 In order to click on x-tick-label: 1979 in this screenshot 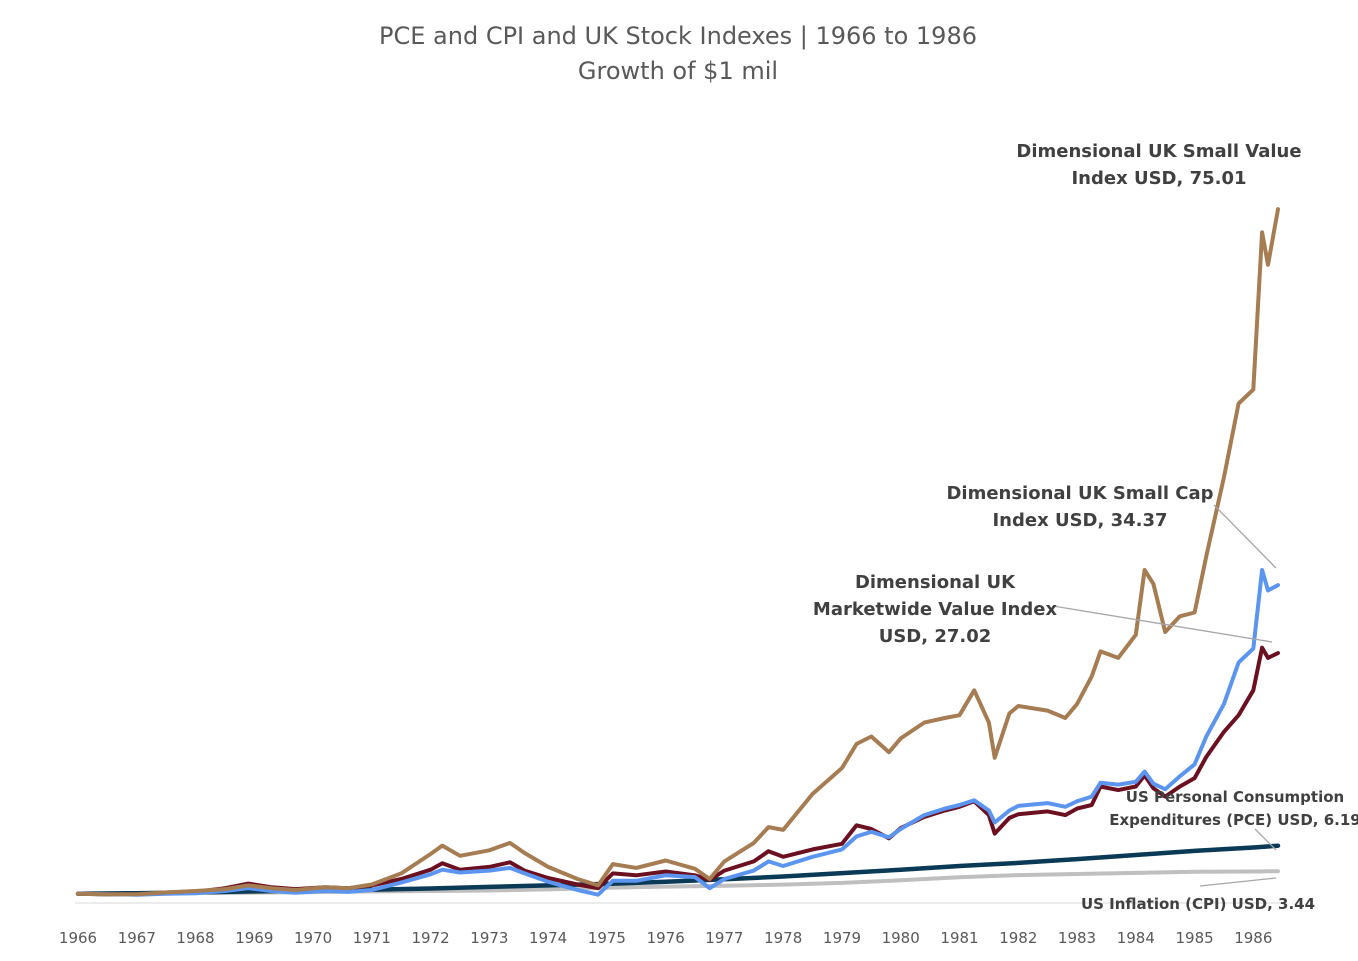, I will do `click(842, 938)`.